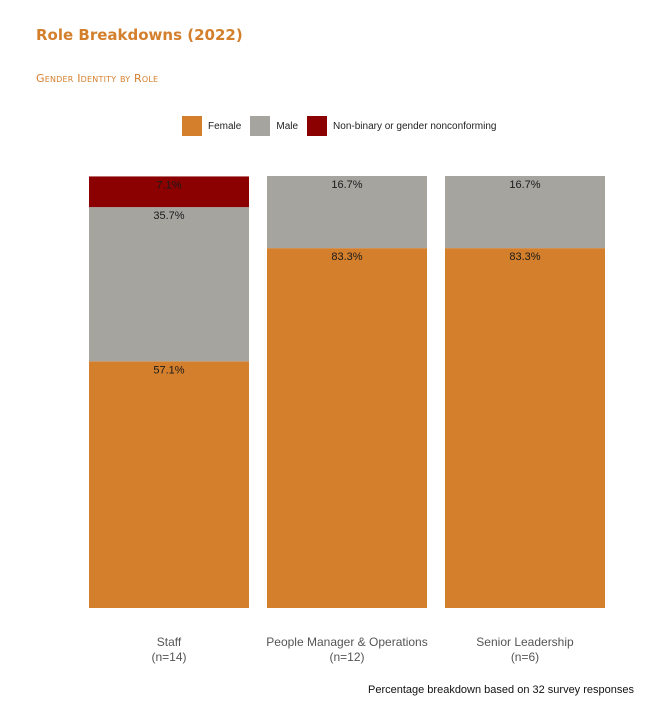 This screenshot has height=726, width=664. What do you see at coordinates (169, 484) in the screenshot?
I see `bar-segment-female-staff` at bounding box center [169, 484].